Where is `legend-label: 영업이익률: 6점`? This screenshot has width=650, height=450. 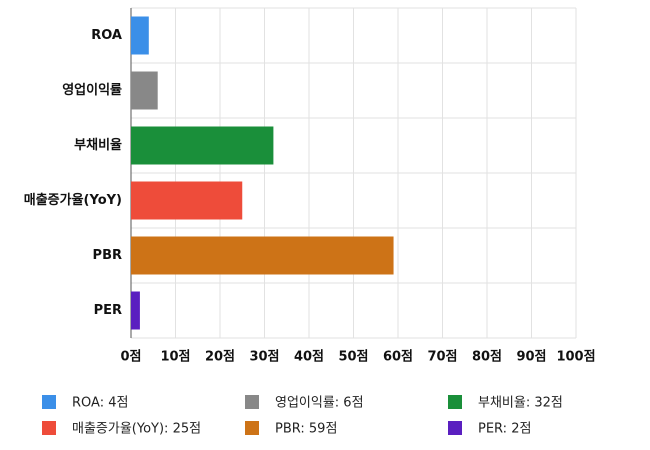
legend-label: 영업이익률: 6점 is located at coordinates (319, 403).